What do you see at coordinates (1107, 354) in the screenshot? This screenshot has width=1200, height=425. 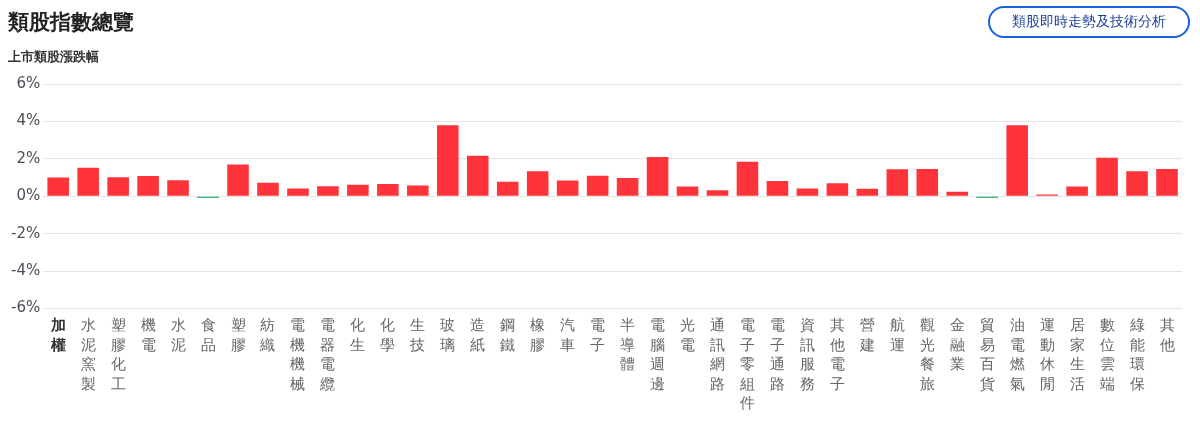 I see `x-tick-label: 數位雲端` at bounding box center [1107, 354].